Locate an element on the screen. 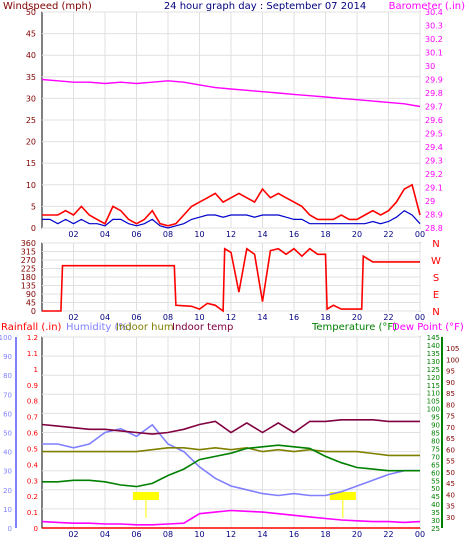  temperature-tick-label: 125 is located at coordinates (433, 370).